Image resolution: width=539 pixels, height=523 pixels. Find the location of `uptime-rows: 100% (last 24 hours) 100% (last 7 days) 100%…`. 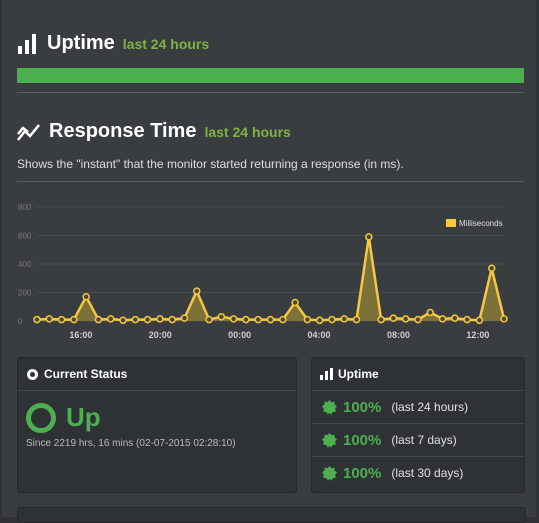

uptime-rows: 100% (last 24 hours) 100% (last 7 days) 100%… is located at coordinates (418, 440).